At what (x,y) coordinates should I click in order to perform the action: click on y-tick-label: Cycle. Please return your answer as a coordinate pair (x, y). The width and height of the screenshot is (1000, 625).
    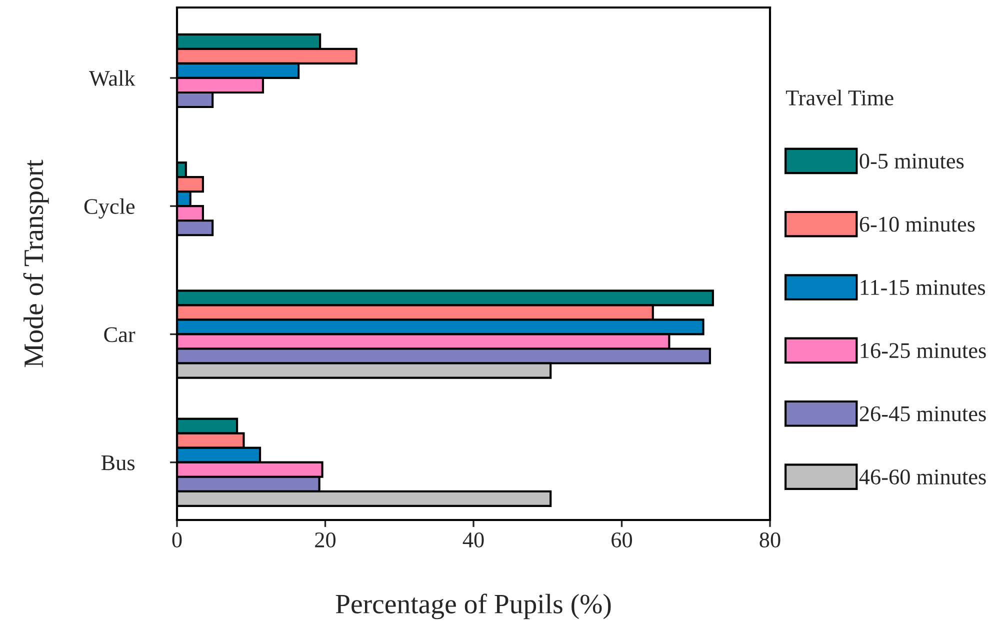
    Looking at the image, I should click on (109, 208).